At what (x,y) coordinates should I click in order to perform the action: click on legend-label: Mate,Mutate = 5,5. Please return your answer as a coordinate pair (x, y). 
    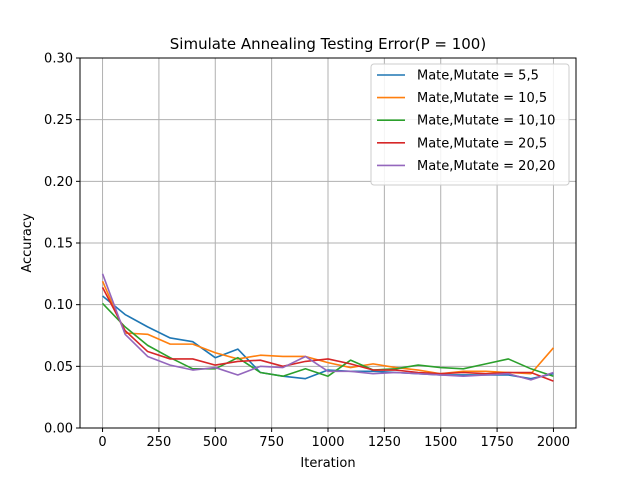
    Looking at the image, I should click on (478, 76).